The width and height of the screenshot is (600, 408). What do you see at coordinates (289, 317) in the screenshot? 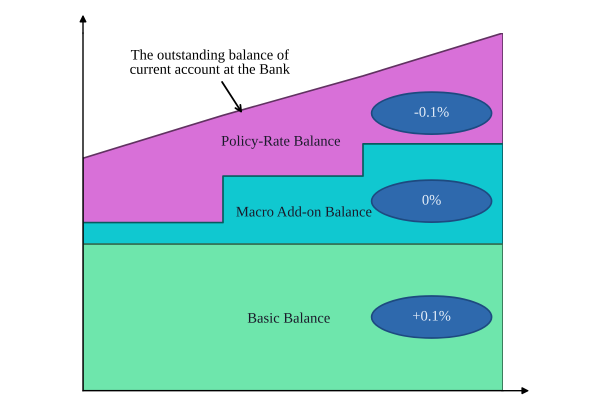
I see `series-label: Basic Balance` at bounding box center [289, 317].